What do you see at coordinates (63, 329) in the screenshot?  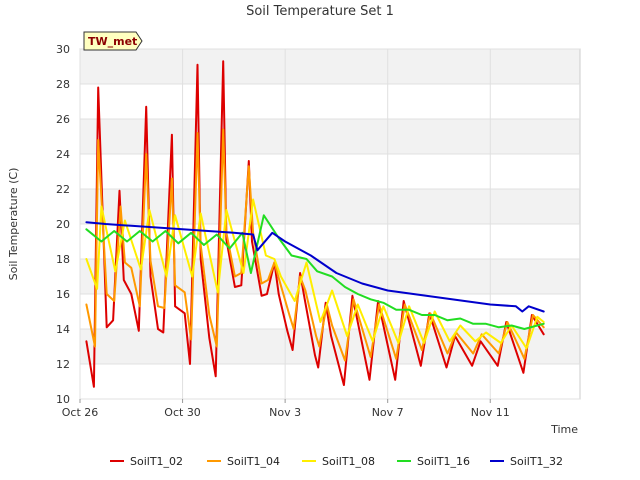 I see `y-tick-label: 14` at bounding box center [63, 329].